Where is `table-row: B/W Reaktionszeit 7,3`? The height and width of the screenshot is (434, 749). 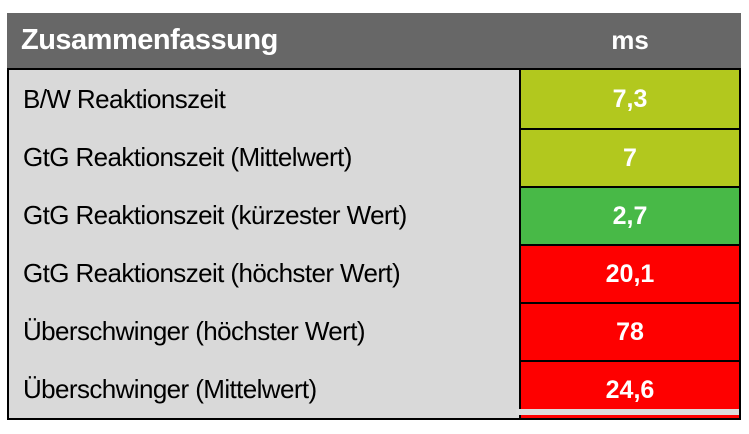 table-row: B/W Reaktionszeit 7,3 is located at coordinates (374, 99).